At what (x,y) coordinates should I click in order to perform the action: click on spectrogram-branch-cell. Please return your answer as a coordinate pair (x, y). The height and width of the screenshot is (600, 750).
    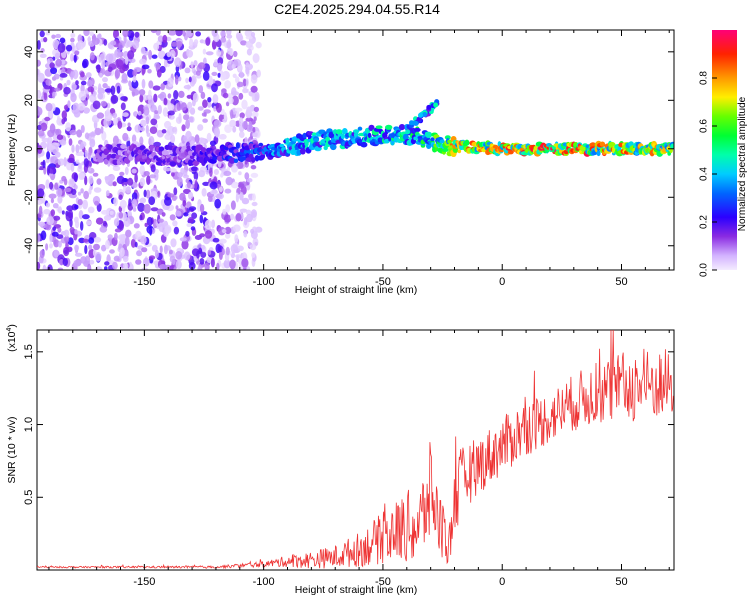
    Looking at the image, I should click on (436, 105).